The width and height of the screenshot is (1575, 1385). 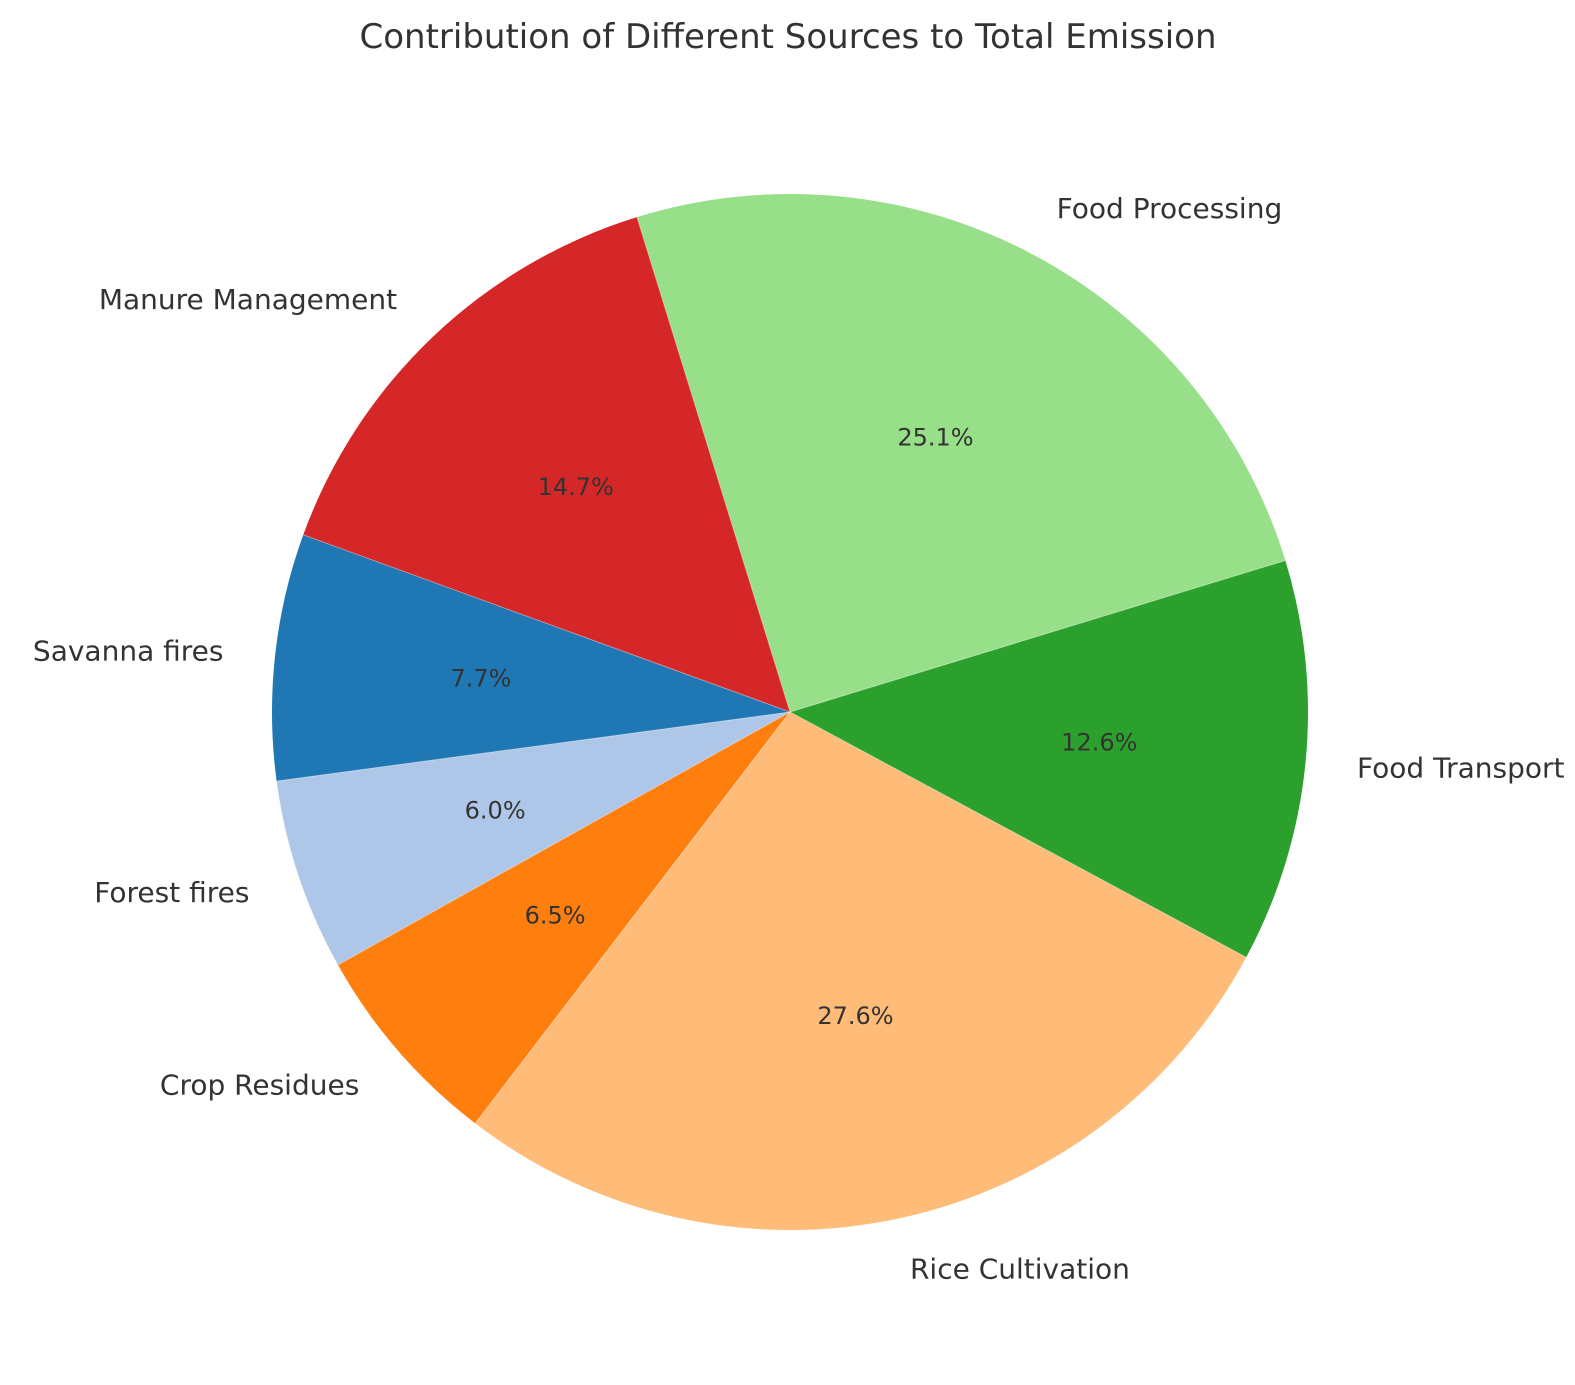 I want to click on pie-slice-food-transport, so click(x=1049, y=759).